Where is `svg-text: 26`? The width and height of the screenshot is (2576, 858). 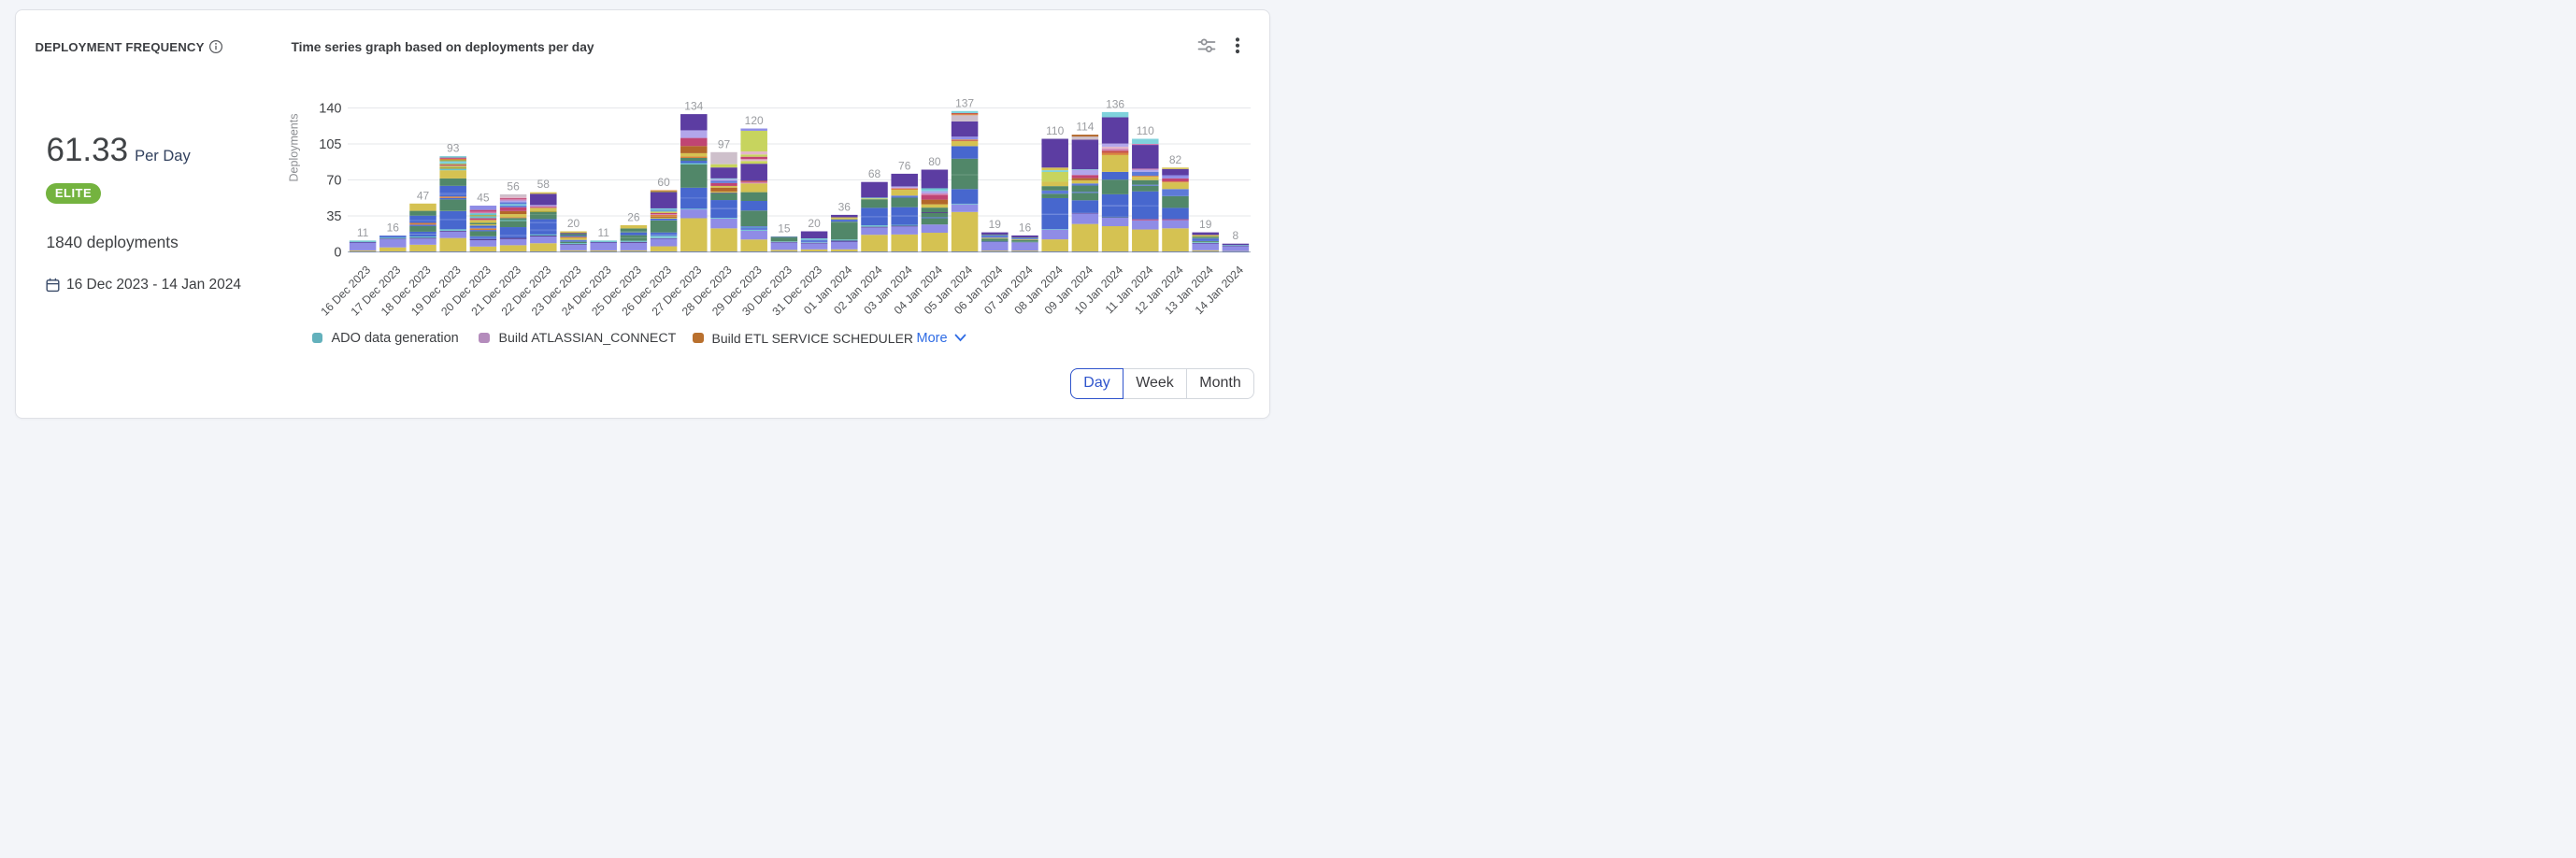 svg-text: 26 is located at coordinates (633, 217).